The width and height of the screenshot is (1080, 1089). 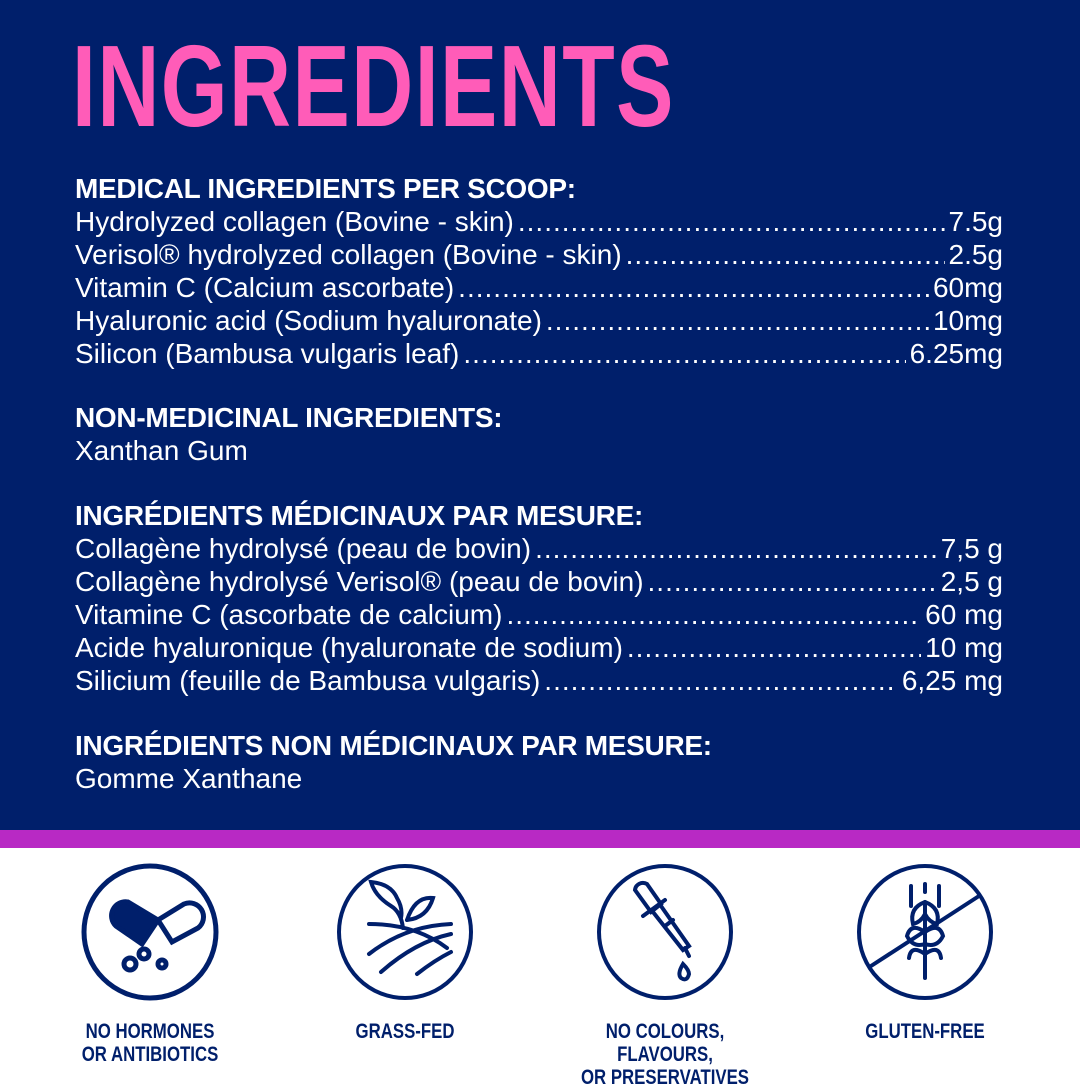 What do you see at coordinates (393, 745) in the screenshot?
I see `section-heading: INGRÉDIENTS NON MÉDICINAUX PAR MESURE:` at bounding box center [393, 745].